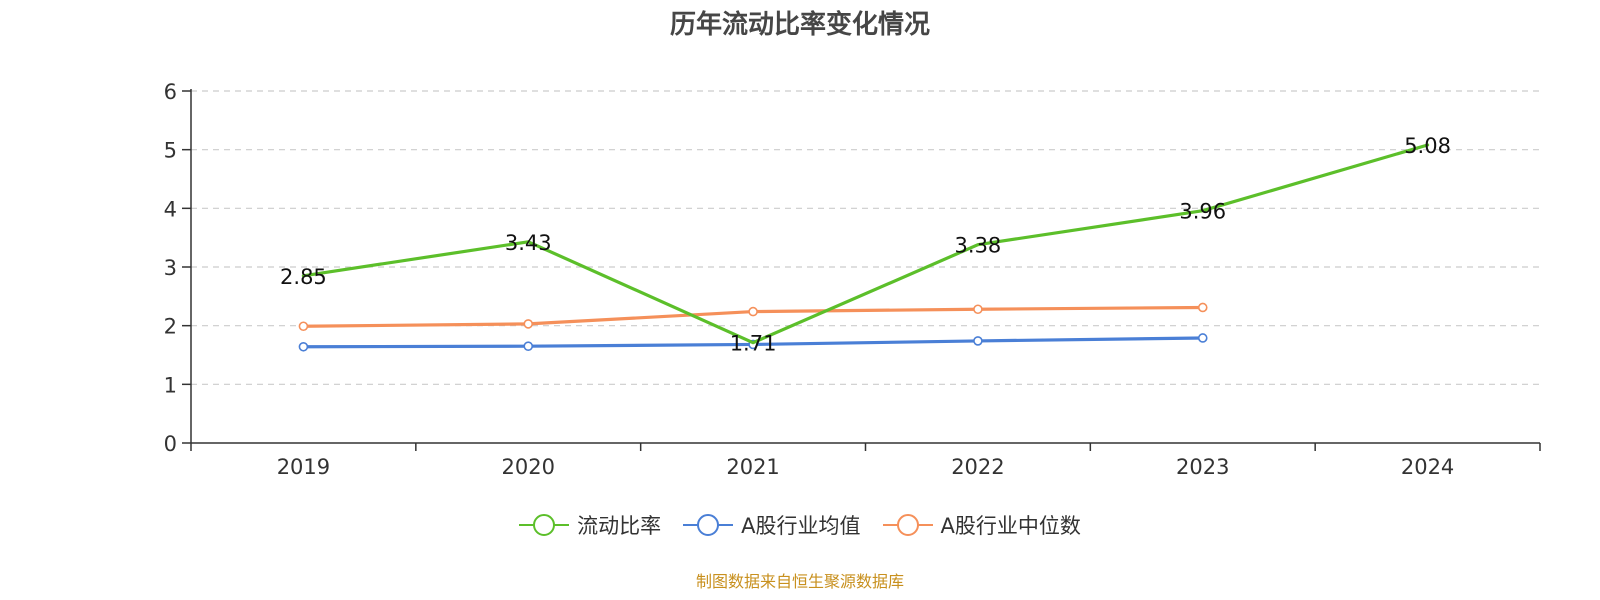  I want to click on legend-item: A股行业中位数, so click(981, 525).